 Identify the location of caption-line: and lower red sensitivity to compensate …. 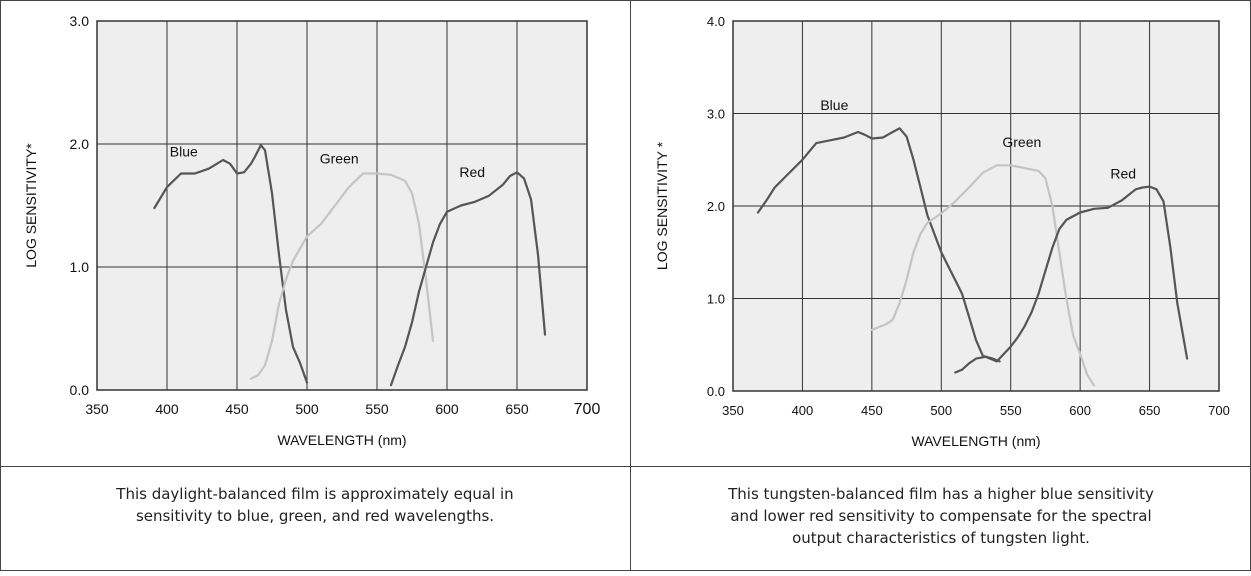
(941, 516).